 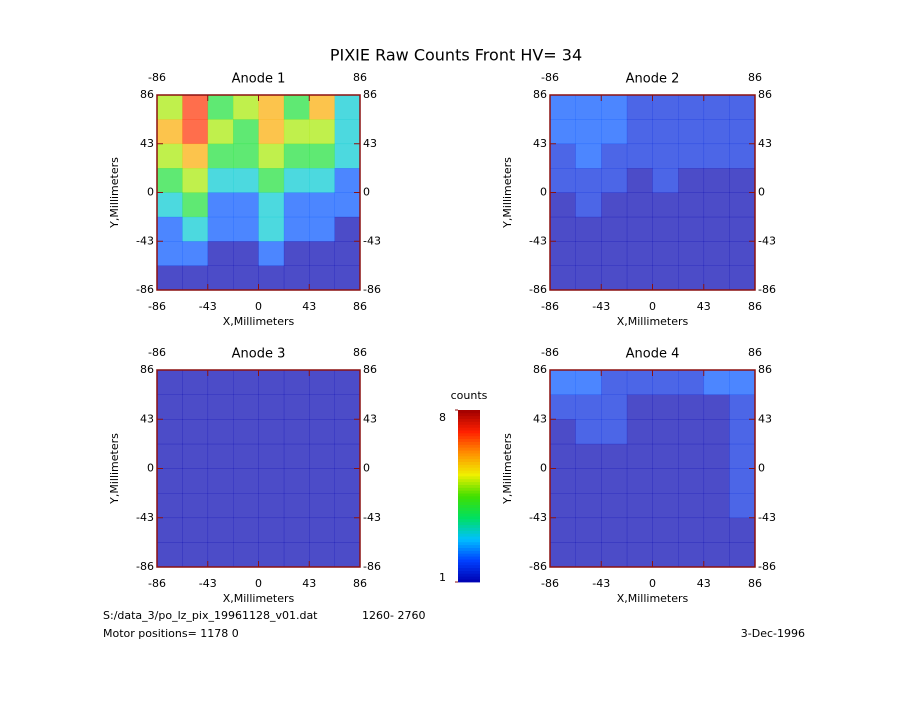 I want to click on colorbar-label: counts, so click(x=469, y=395).